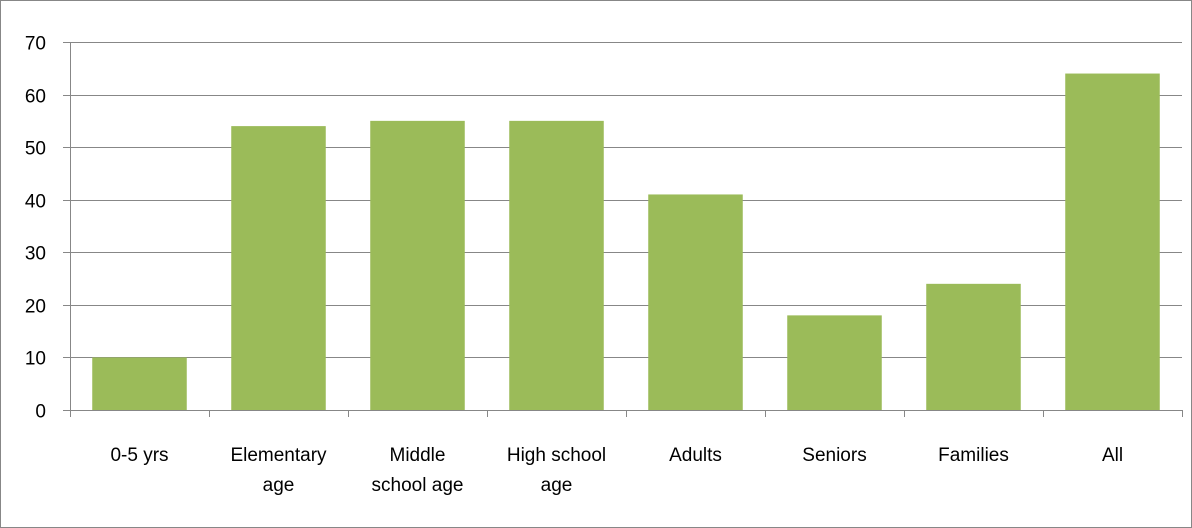 The height and width of the screenshot is (528, 1192). I want to click on y-axis: 0 10 20 30 40 50 60 70, so click(48, 228).